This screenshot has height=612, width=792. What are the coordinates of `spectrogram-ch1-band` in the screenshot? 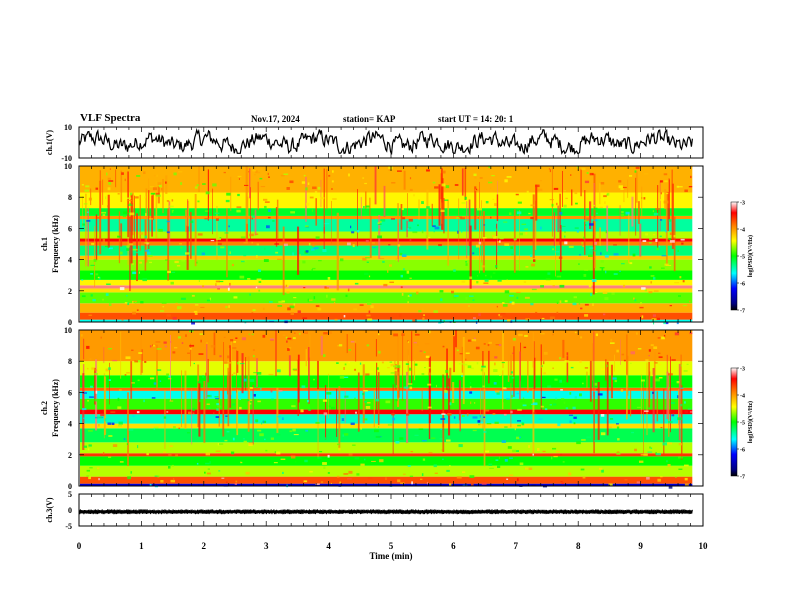 It's located at (386, 298).